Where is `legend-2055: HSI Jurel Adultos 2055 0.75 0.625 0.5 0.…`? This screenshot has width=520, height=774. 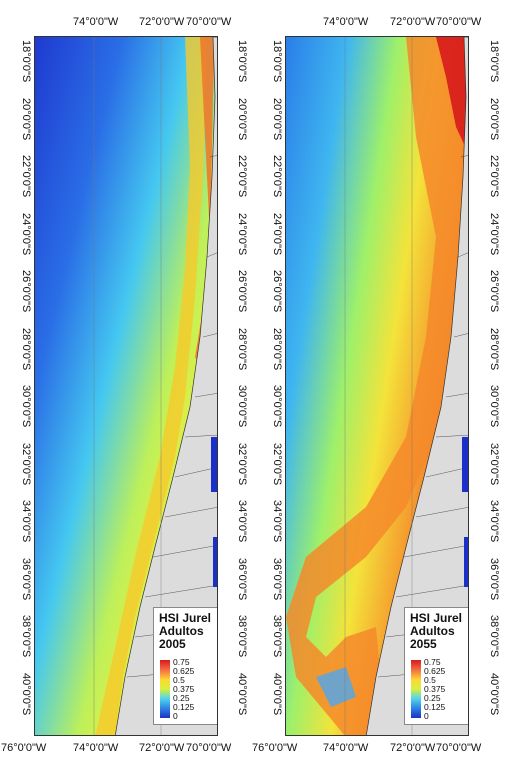
legend-2055: HSI Jurel Adultos 2055 0.75 0.625 0.5 0.… is located at coordinates (436, 666).